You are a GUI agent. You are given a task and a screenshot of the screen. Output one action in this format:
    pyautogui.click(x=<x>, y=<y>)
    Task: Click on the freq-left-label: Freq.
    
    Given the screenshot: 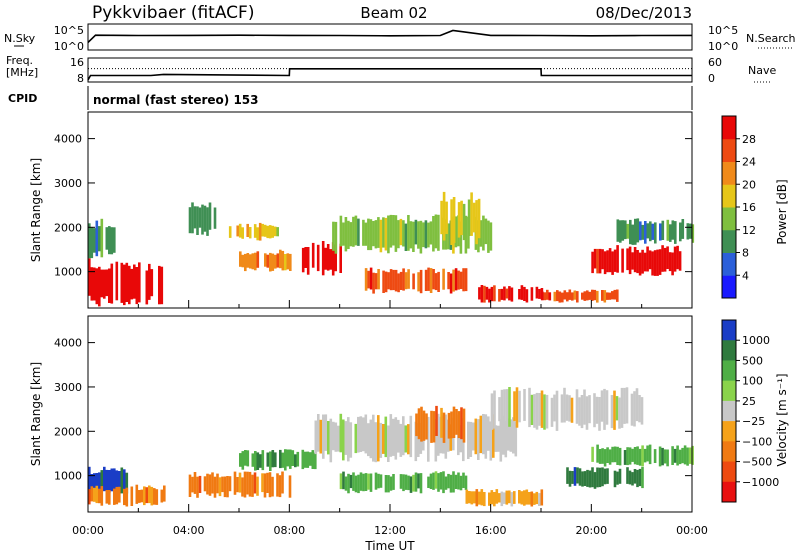 What is the action you would take?
    pyautogui.click(x=19, y=60)
    